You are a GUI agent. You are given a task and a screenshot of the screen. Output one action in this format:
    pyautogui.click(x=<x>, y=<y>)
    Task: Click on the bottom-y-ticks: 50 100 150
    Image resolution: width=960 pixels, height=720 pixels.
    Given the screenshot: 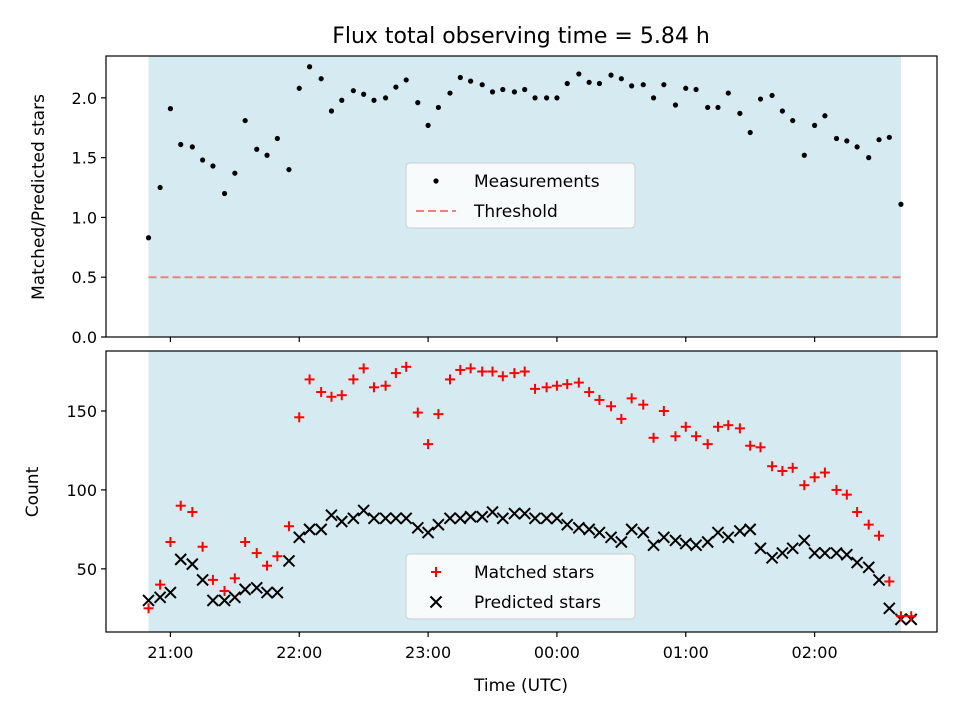 What is the action you would take?
    pyautogui.click(x=86, y=490)
    